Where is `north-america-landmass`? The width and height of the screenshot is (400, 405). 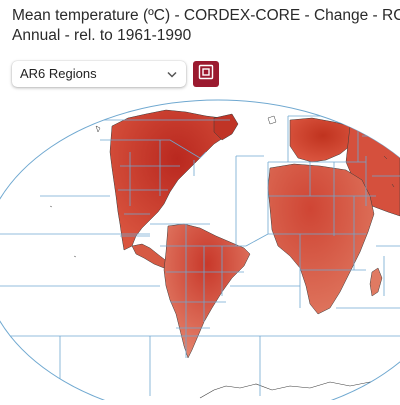
north-america-landmass is located at coordinates (171, 180).